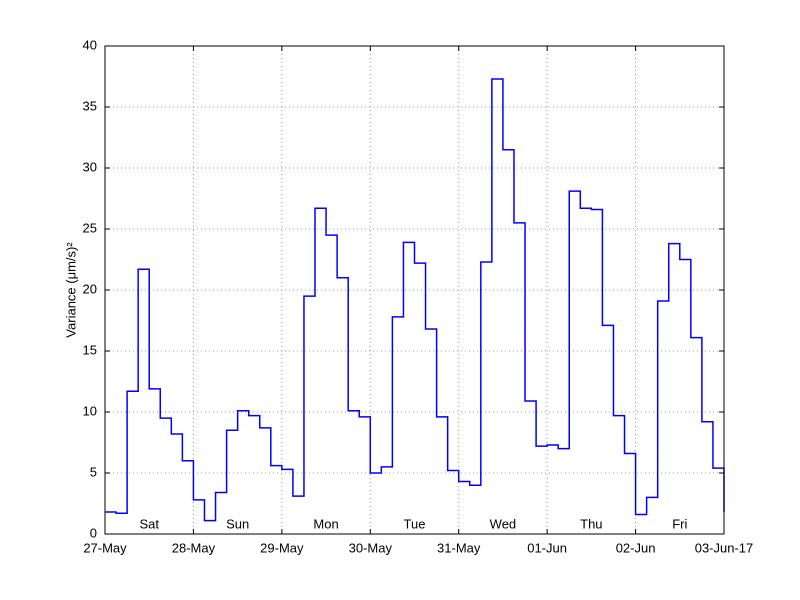 The width and height of the screenshot is (800, 600). I want to click on x-tick-label: 30-May, so click(371, 547).